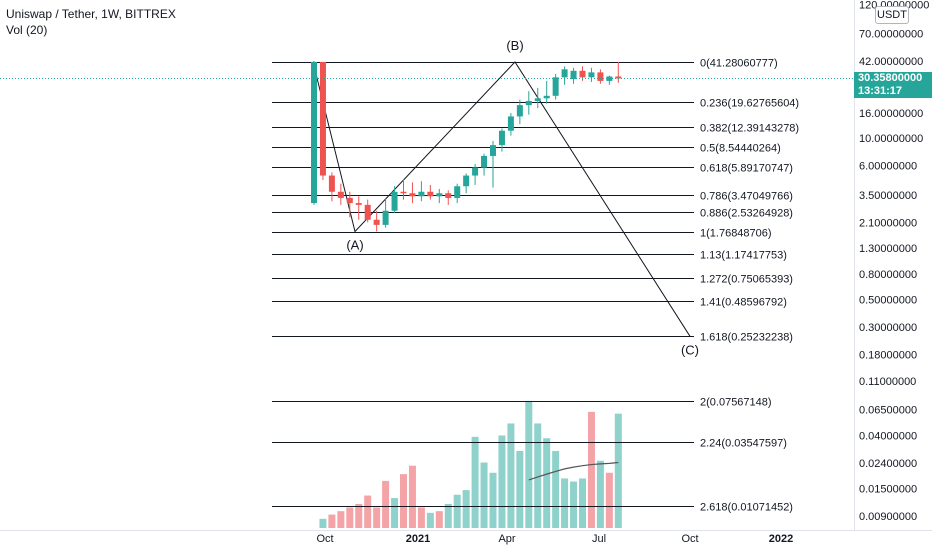 The height and width of the screenshot is (550, 932). Describe the element at coordinates (746, 197) in the screenshot. I see `fib-label: 0.786(3.47049766)` at that location.